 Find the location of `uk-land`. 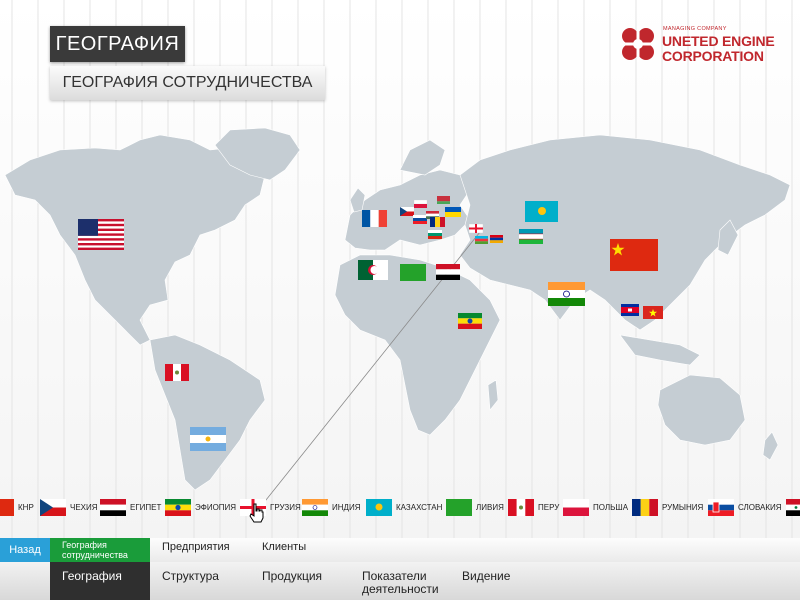

uk-land is located at coordinates (357, 200).